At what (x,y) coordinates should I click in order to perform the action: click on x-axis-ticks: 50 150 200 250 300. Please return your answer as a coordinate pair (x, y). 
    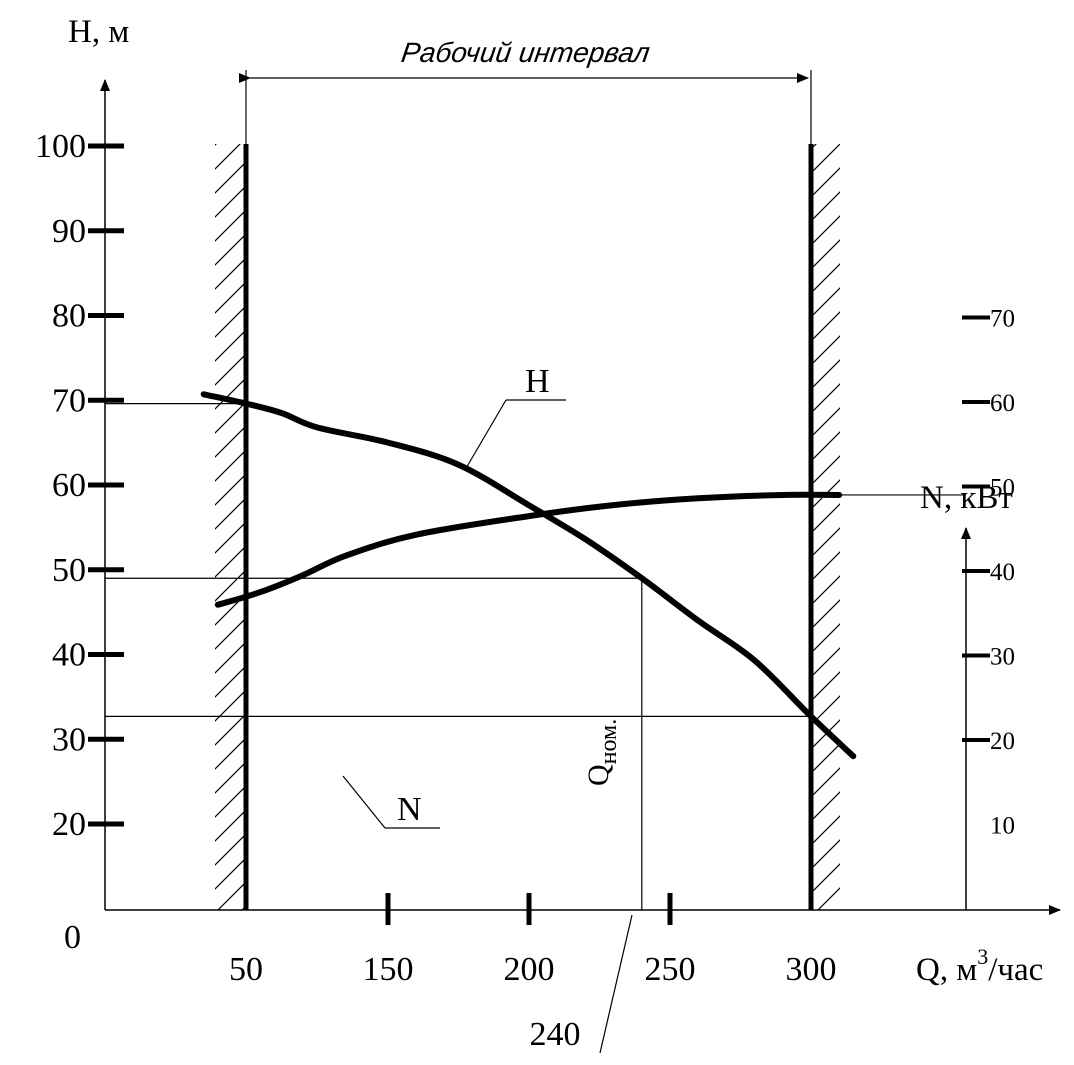
    Looking at the image, I should click on (533, 940).